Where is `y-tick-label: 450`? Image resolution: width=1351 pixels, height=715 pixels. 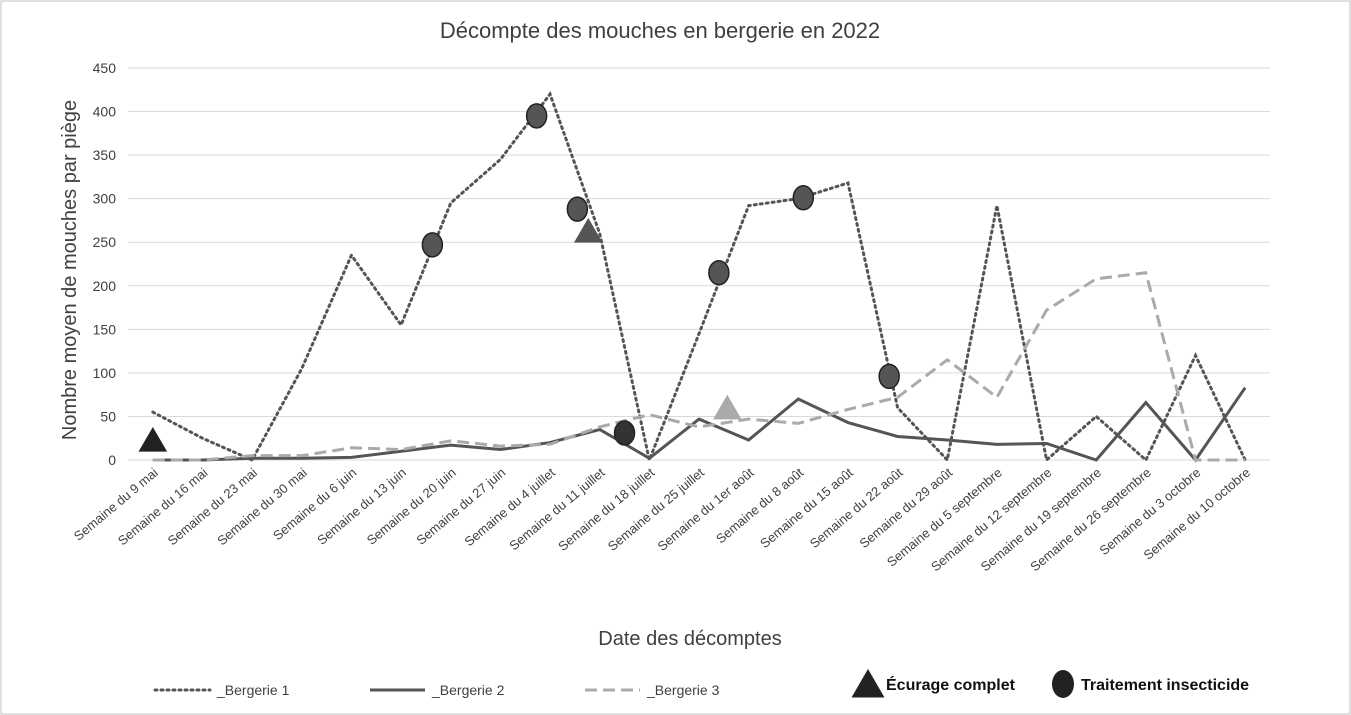 y-tick-label: 450 is located at coordinates (105, 68).